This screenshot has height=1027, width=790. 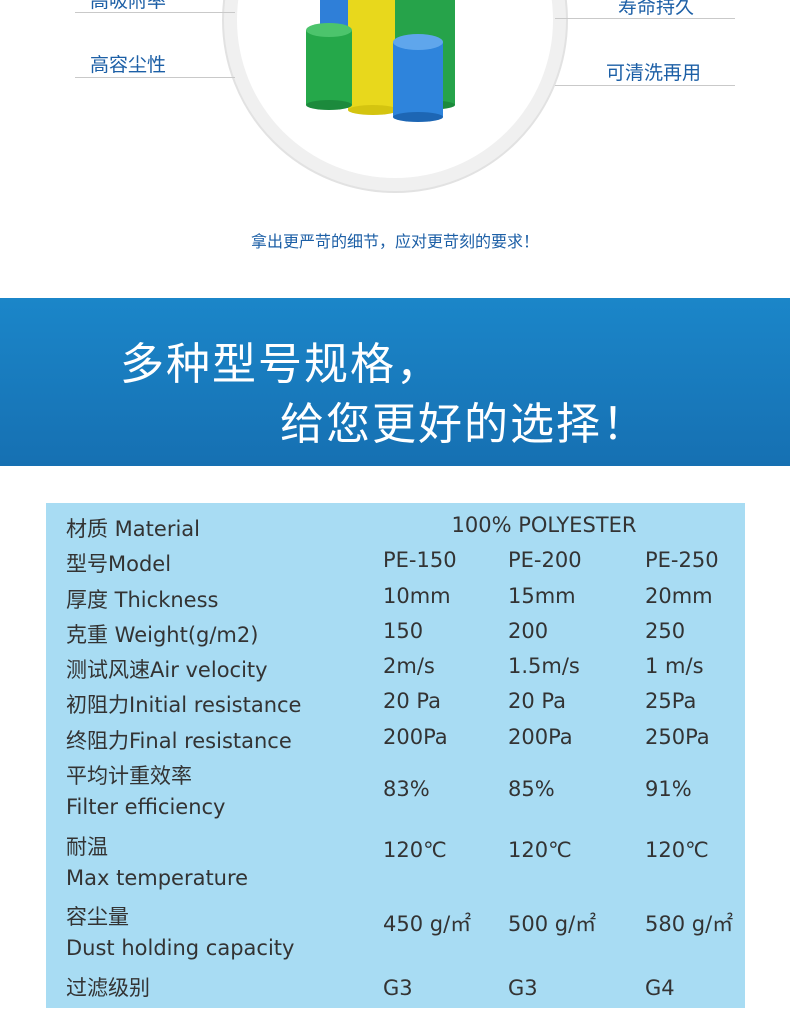 I want to click on cell: 1.5m/s, so click(x=544, y=666).